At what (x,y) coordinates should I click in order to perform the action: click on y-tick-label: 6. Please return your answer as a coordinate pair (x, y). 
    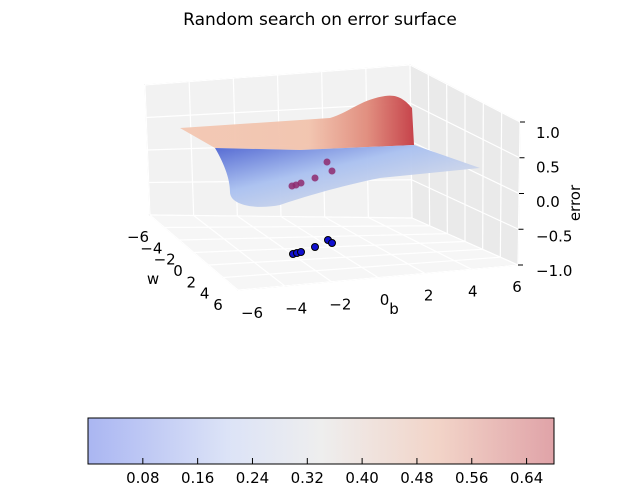
    Looking at the image, I should click on (517, 287).